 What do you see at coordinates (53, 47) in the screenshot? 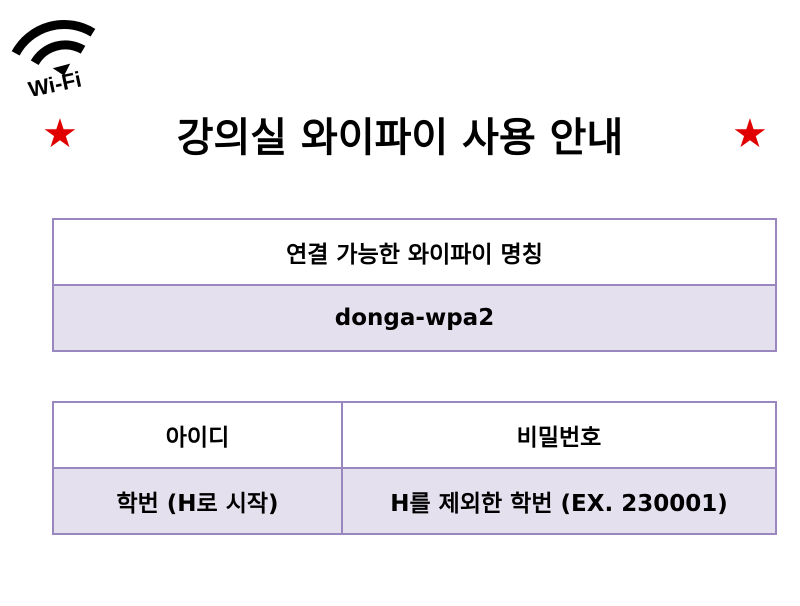
I see `wifi-icon` at bounding box center [53, 47].